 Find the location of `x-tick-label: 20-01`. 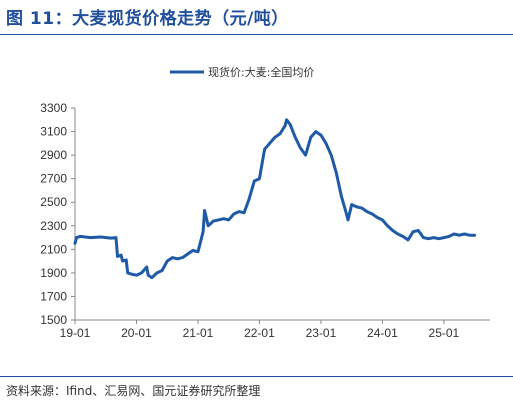

x-tick-label: 20-01 is located at coordinates (136, 333).